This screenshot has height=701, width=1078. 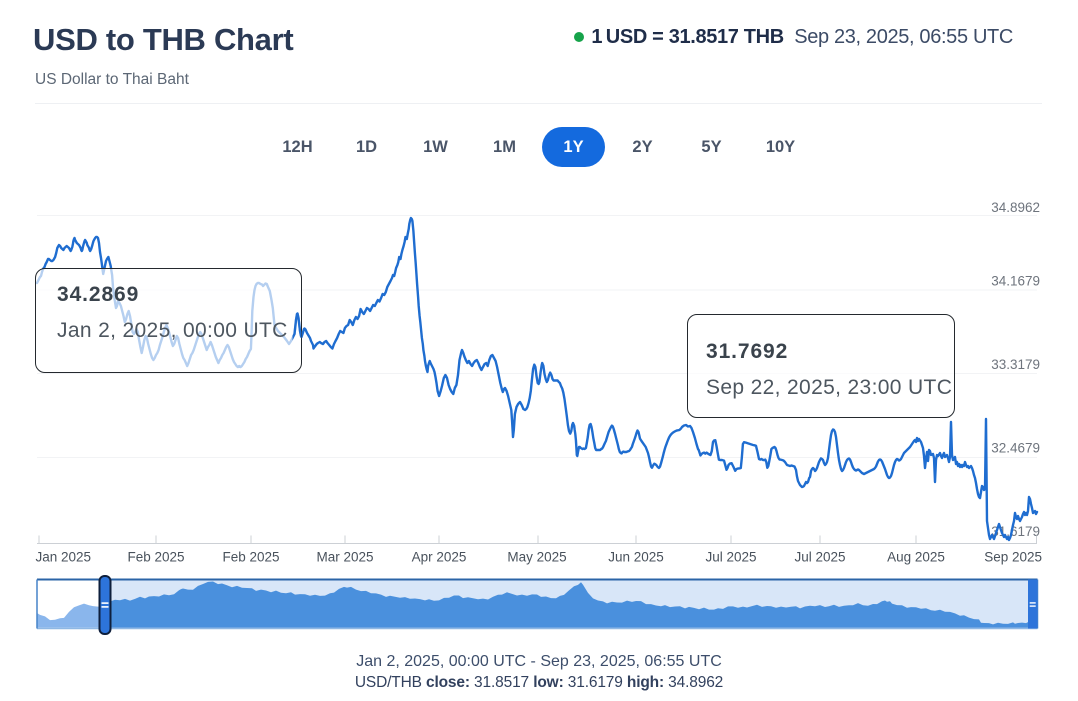 What do you see at coordinates (1015, 281) in the screenshot?
I see `svg-text: 34.1679` at bounding box center [1015, 281].